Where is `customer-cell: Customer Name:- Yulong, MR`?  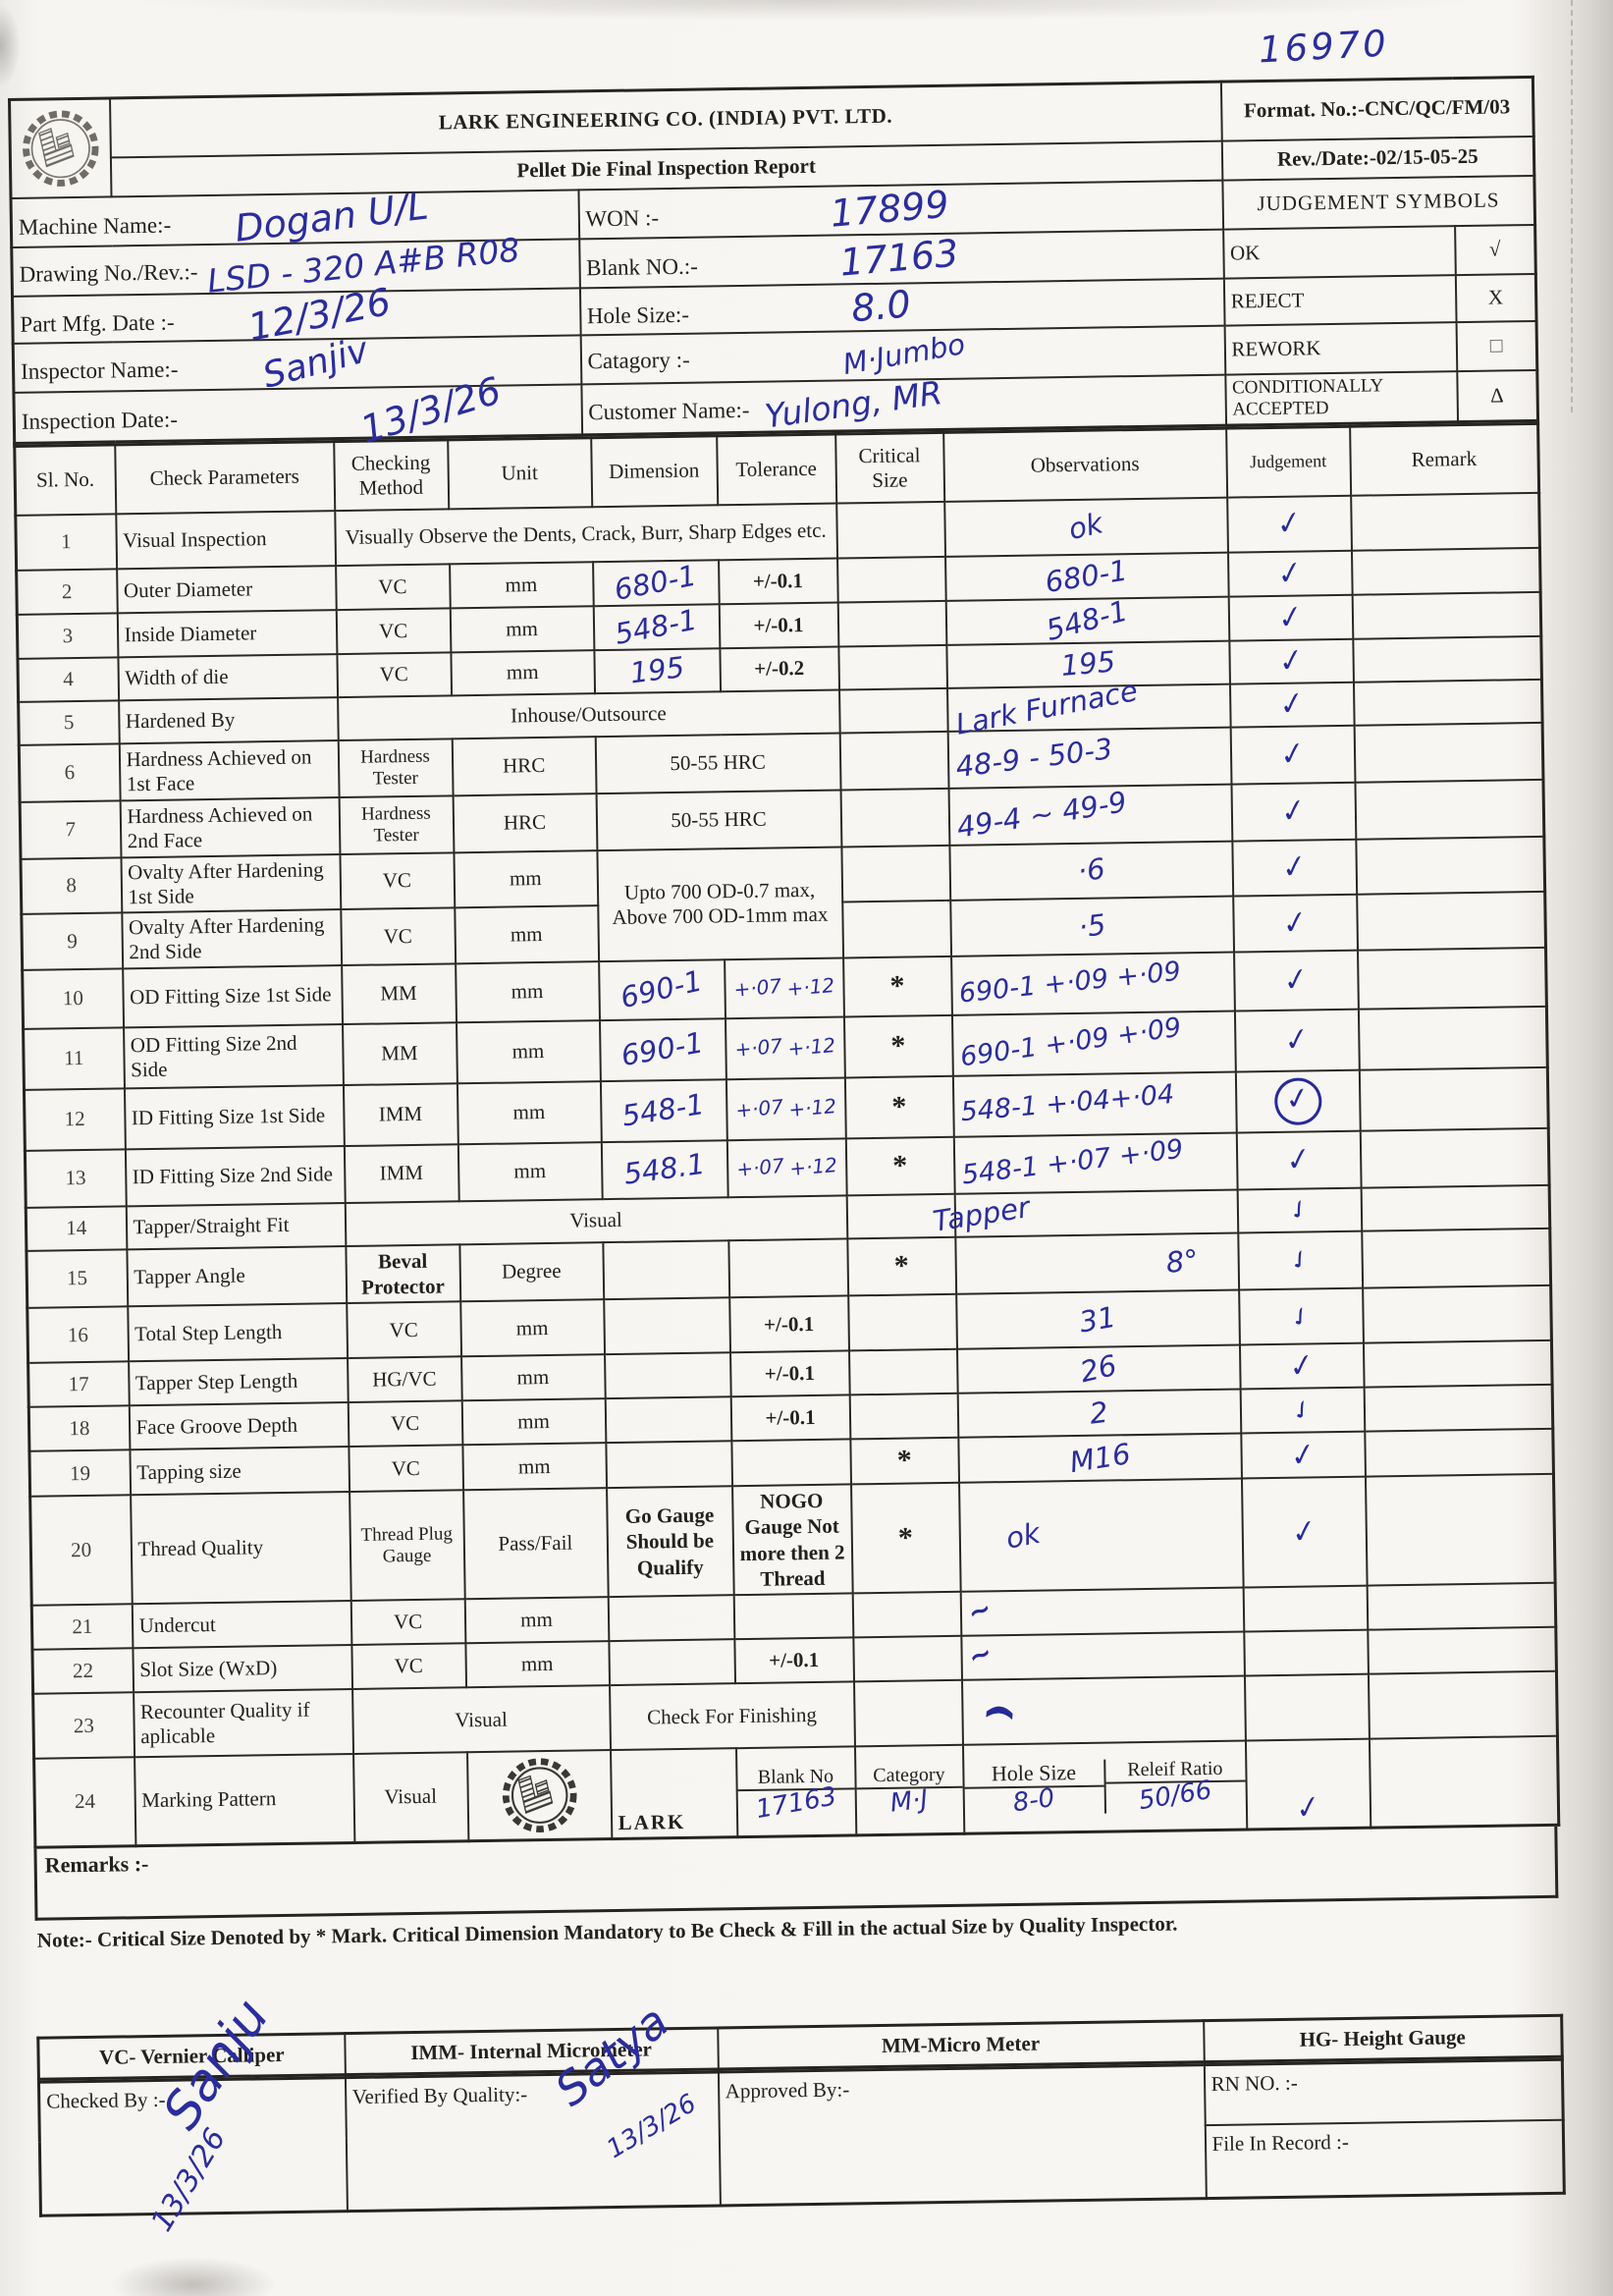 customer-cell: Customer Name:- Yulong, MR is located at coordinates (903, 404).